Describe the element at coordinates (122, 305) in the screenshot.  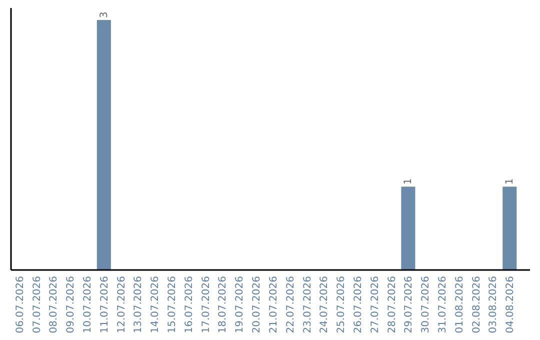
I see `x-tick-label: 12.07.2026` at that location.